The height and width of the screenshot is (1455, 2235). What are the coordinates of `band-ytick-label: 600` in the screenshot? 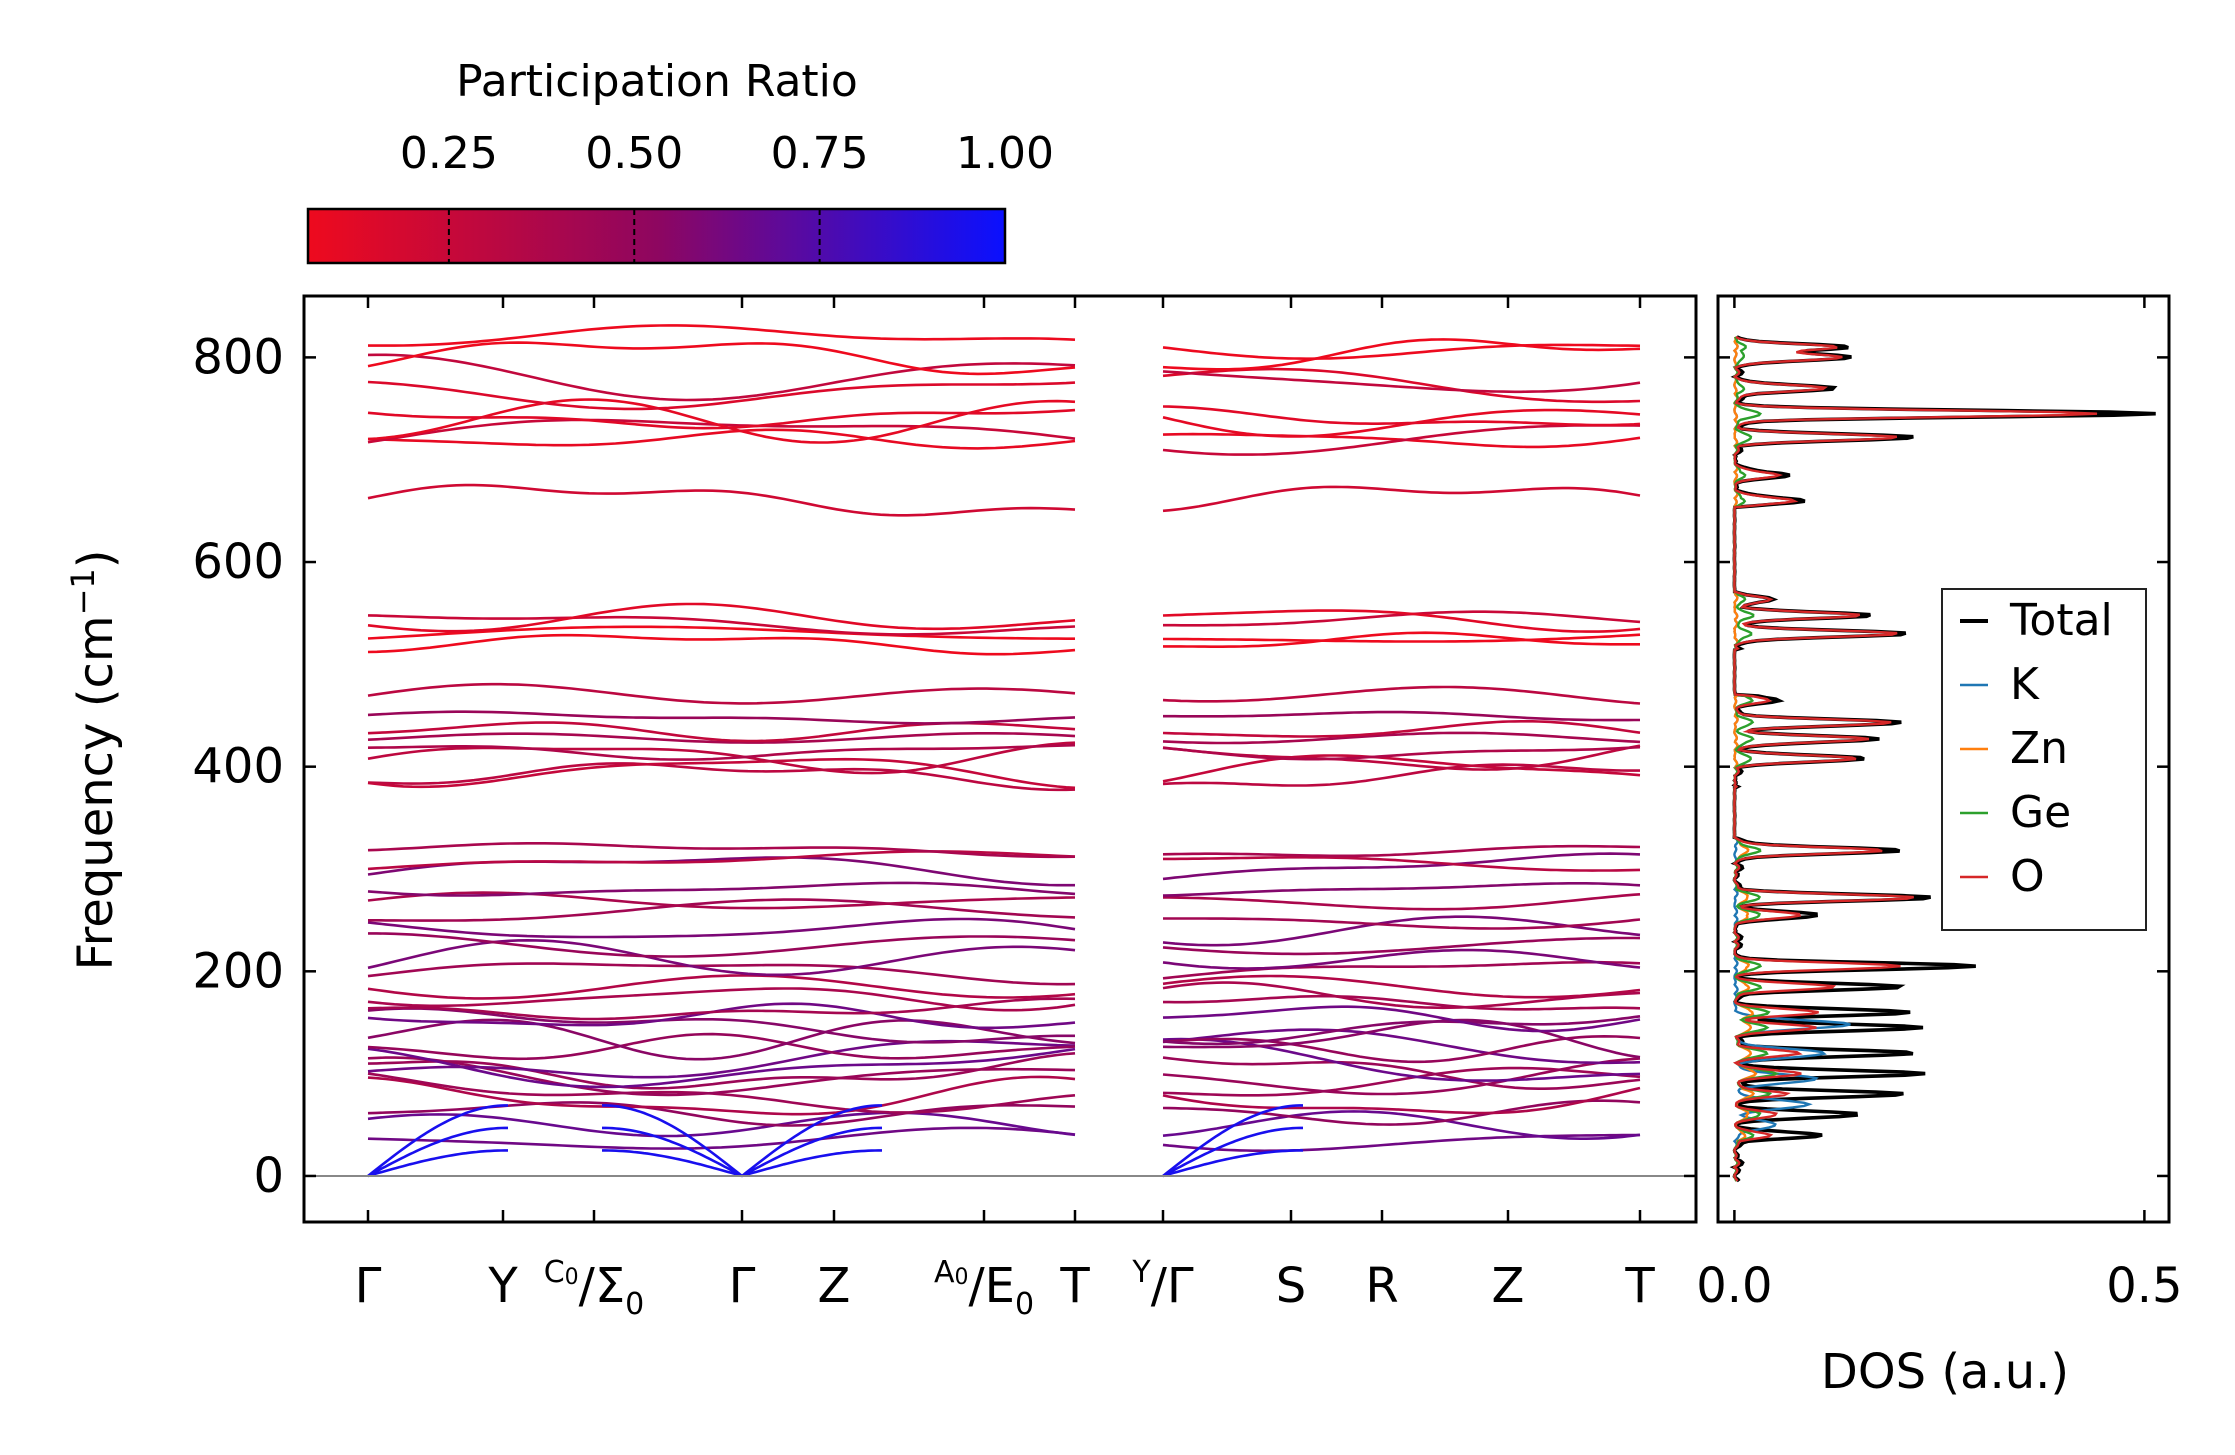 It's located at (238, 562).